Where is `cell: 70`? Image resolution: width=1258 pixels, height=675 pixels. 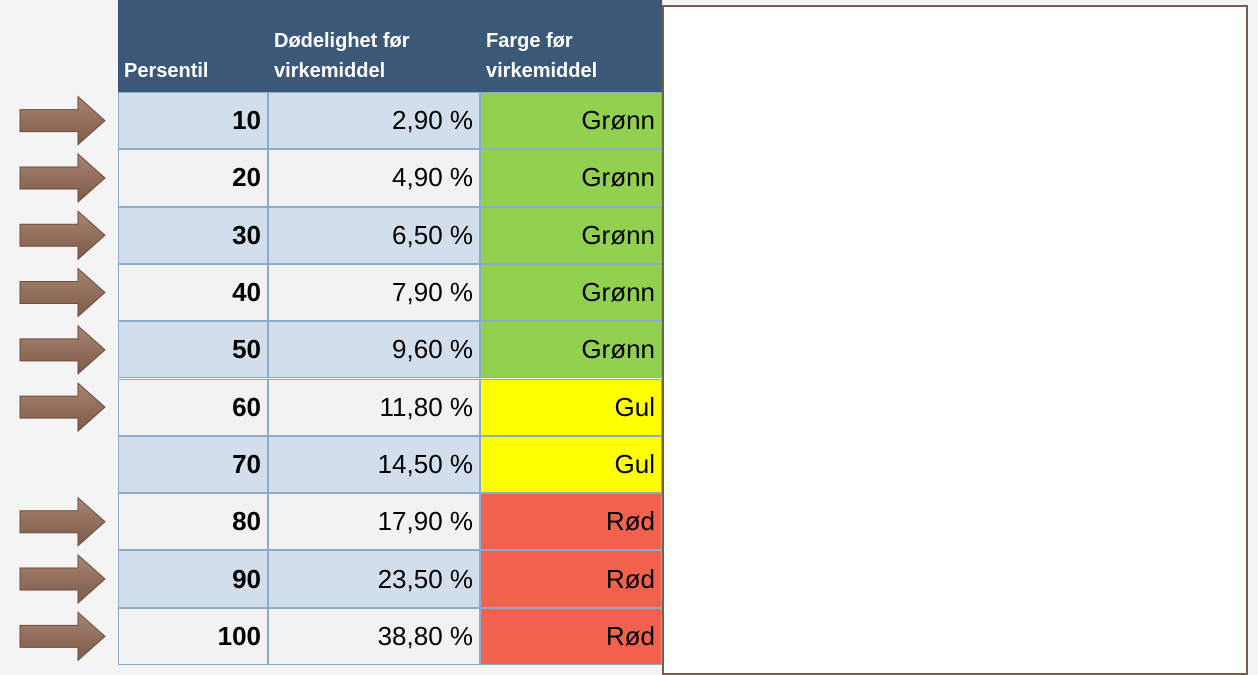 cell: 70 is located at coordinates (193, 464).